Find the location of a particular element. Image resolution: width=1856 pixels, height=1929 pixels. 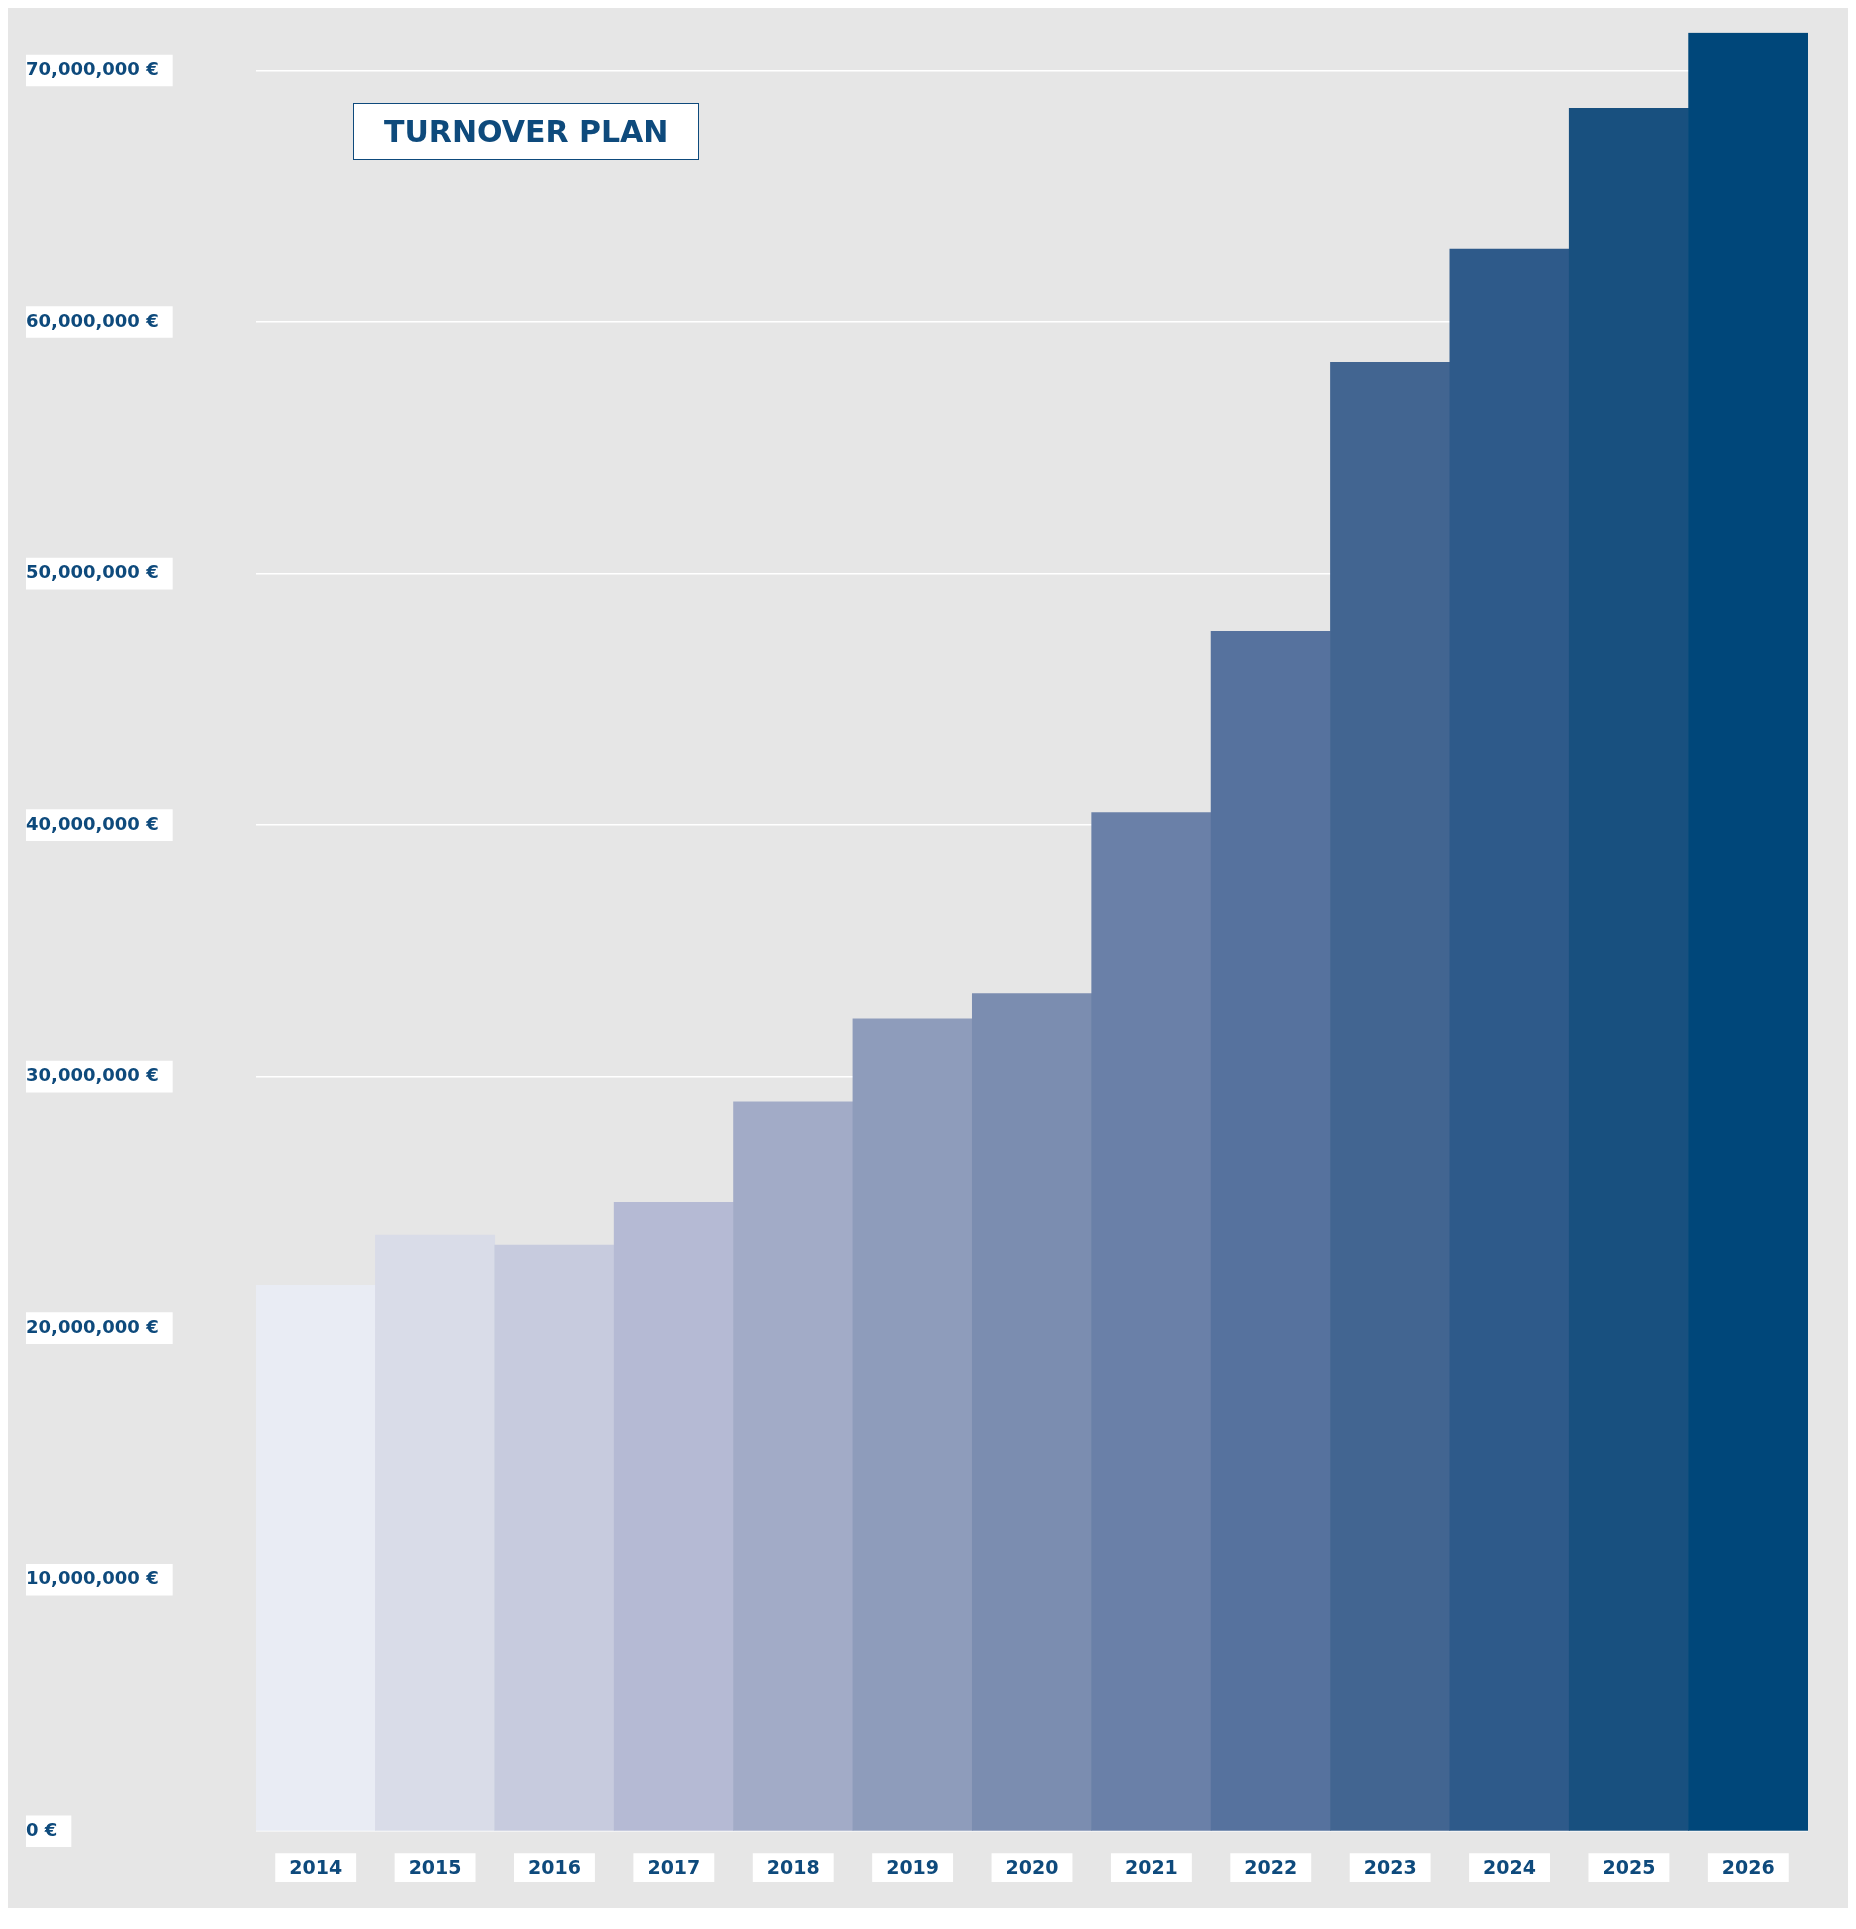

x-tick-label: 2024 is located at coordinates (1509, 1866).